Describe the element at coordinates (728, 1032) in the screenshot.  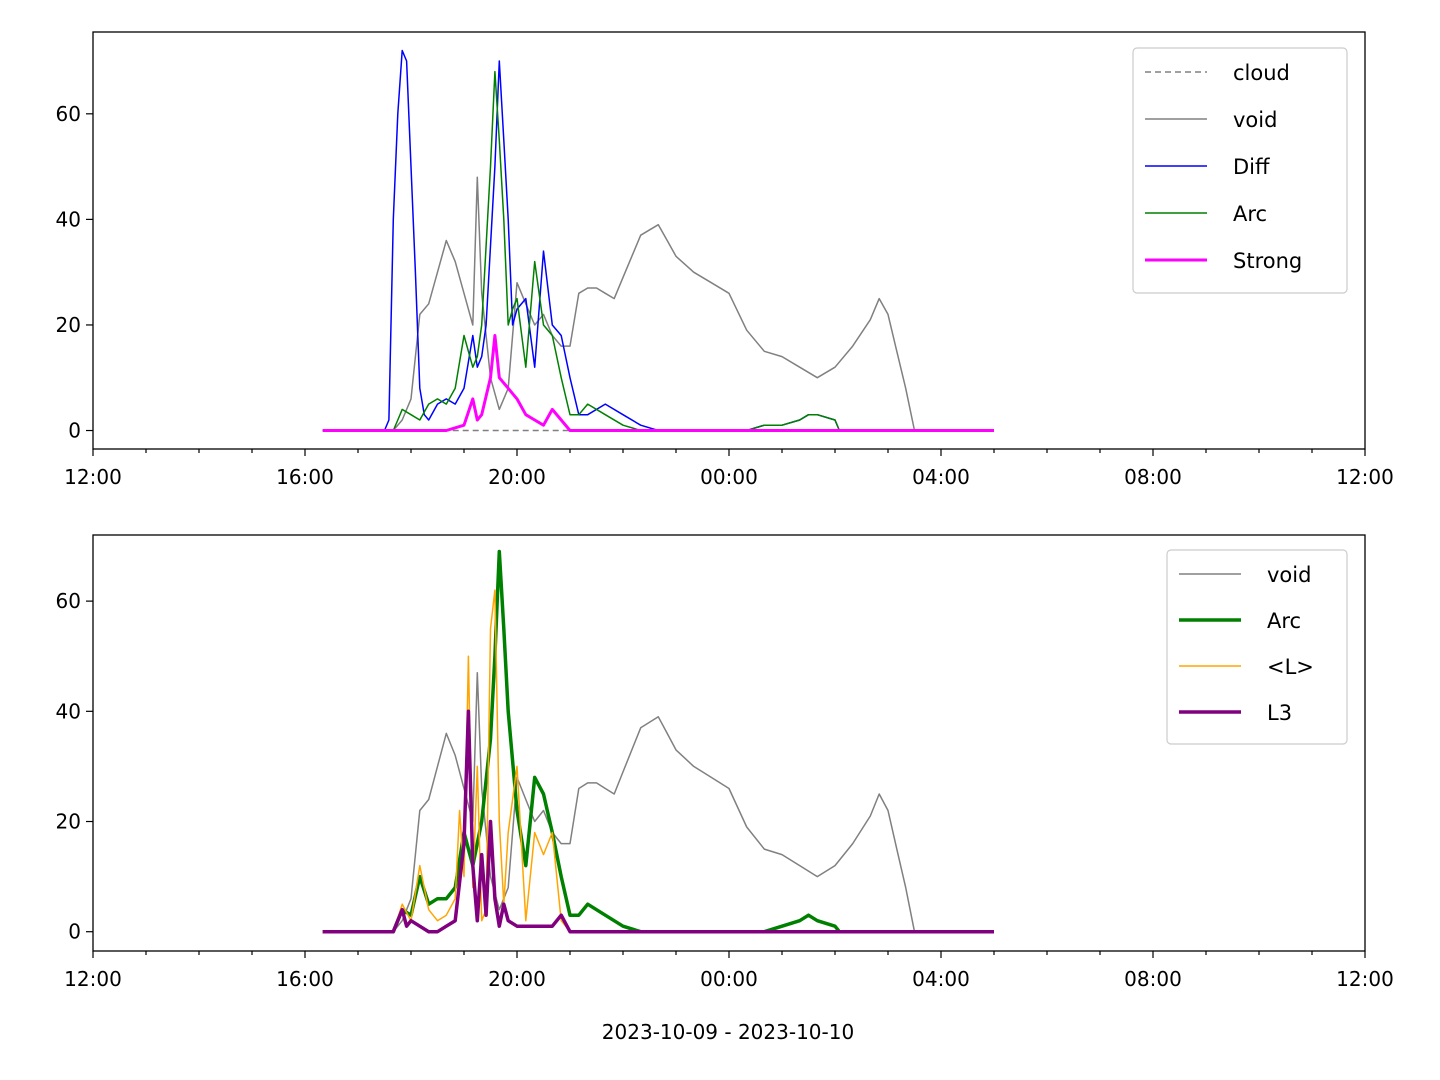
I see `x-axis-label: 2023-10-09 - 2023-10-10` at that location.